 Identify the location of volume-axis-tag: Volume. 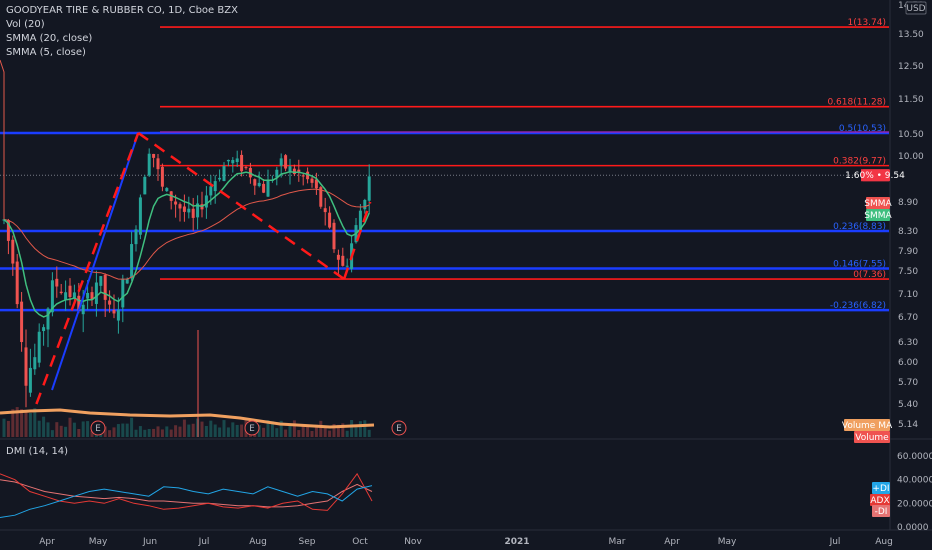
(872, 438).